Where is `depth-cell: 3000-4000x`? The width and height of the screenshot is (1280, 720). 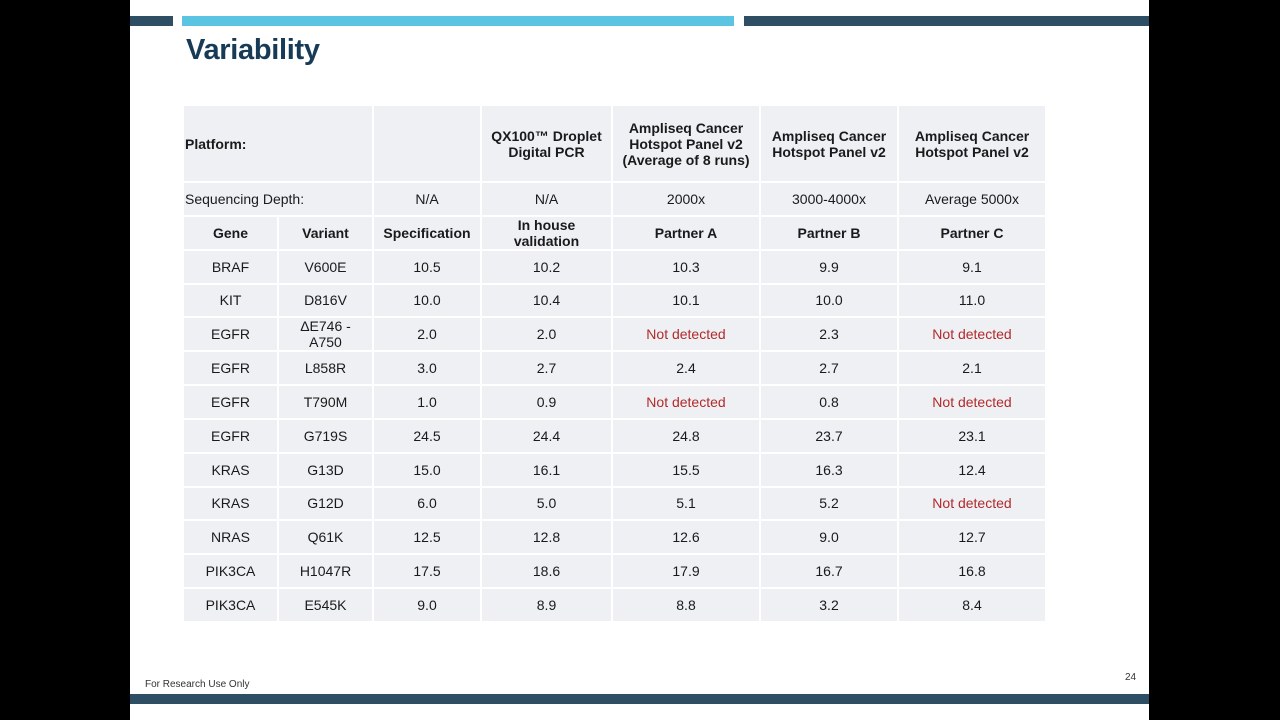
depth-cell: 3000-4000x is located at coordinates (829, 199).